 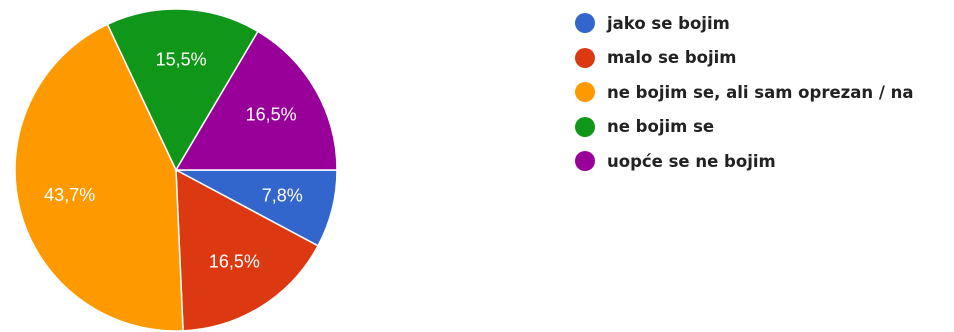 I want to click on slice-label: 7,8%, so click(x=282, y=195).